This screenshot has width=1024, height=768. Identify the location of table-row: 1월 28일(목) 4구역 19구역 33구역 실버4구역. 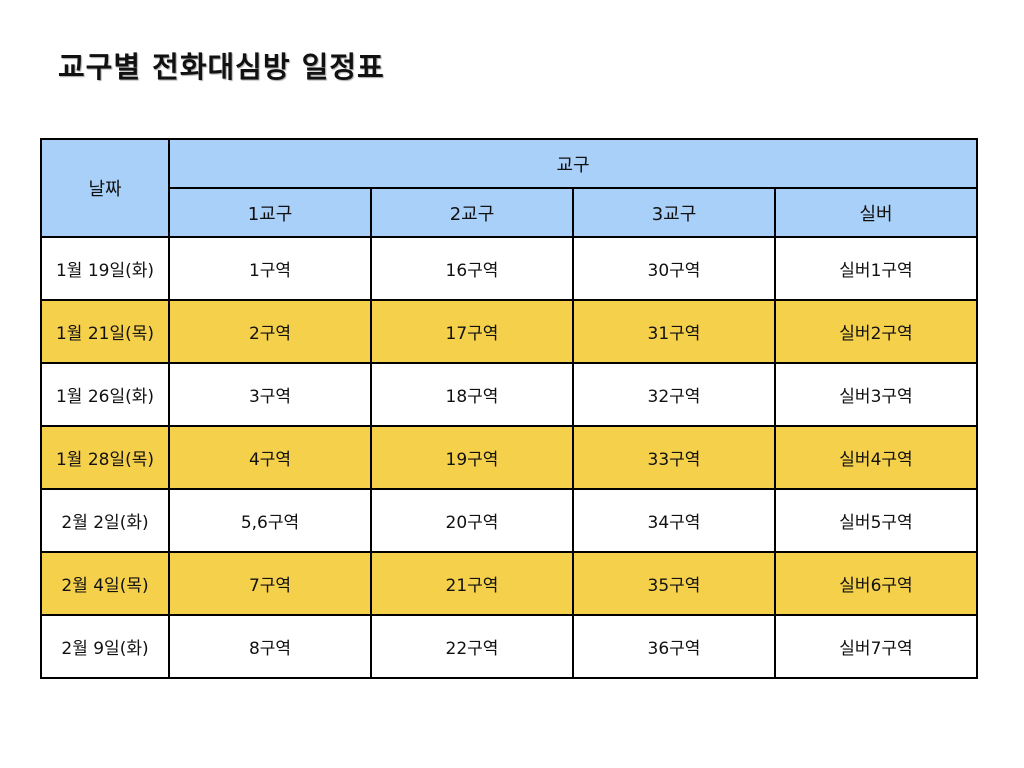
(509, 457).